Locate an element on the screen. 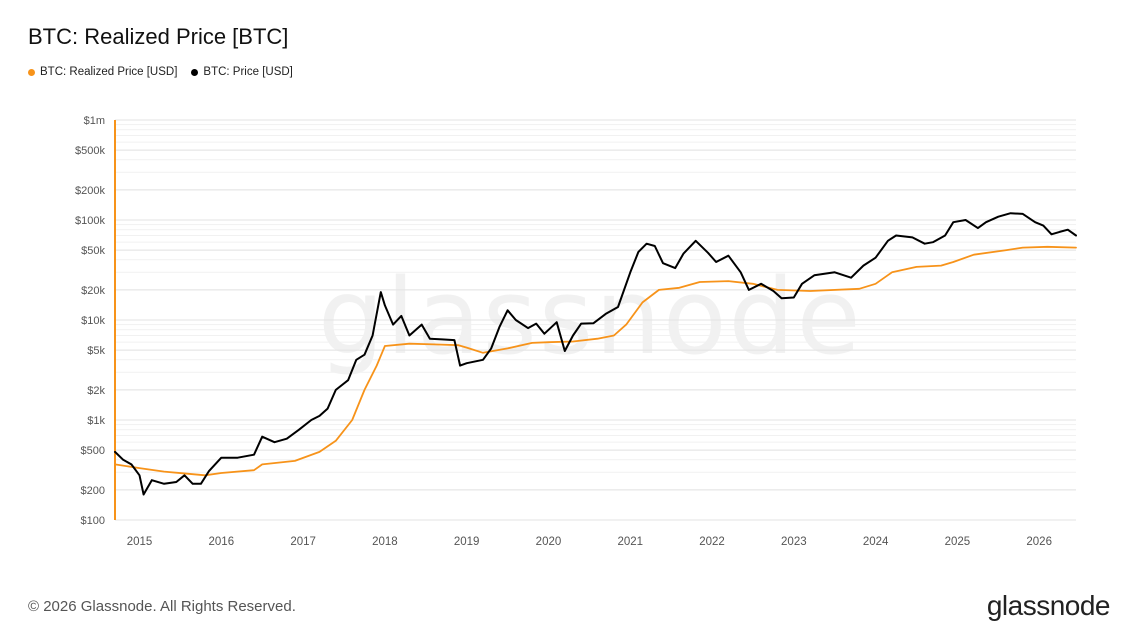 Image resolution: width=1140 pixels, height=641 pixels. legend-item-price: BTC: Price [USD] is located at coordinates (242, 72).